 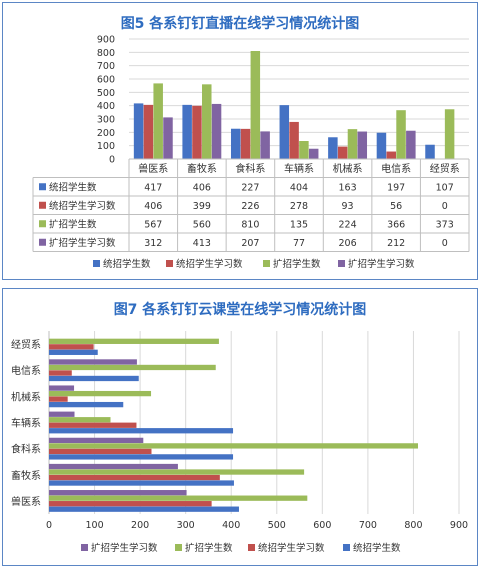 What do you see at coordinates (124, 548) in the screenshot?
I see `legend-label: 扩招学生学习数` at bounding box center [124, 548].